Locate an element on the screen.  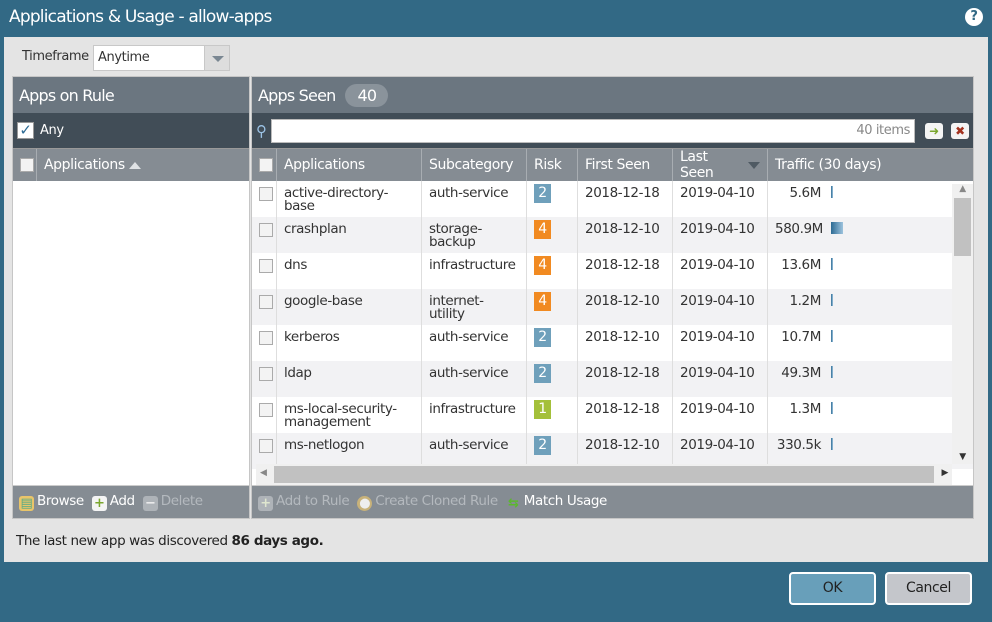
chevron-down-icon is located at coordinates (216, 58).